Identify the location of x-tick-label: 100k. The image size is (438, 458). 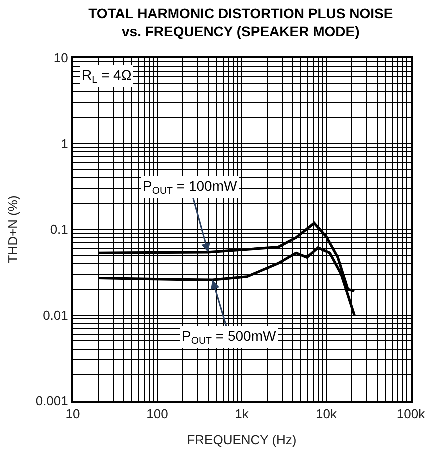
(411, 414).